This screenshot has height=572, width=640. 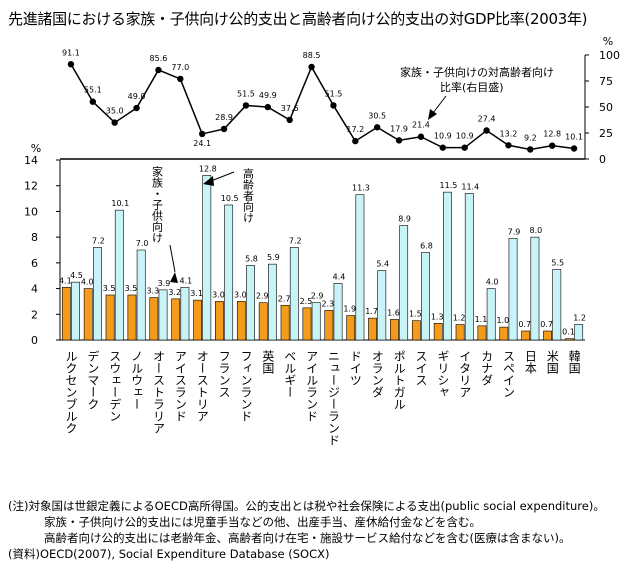 I want to click on ratio-label: 91.1, so click(x=71, y=52).